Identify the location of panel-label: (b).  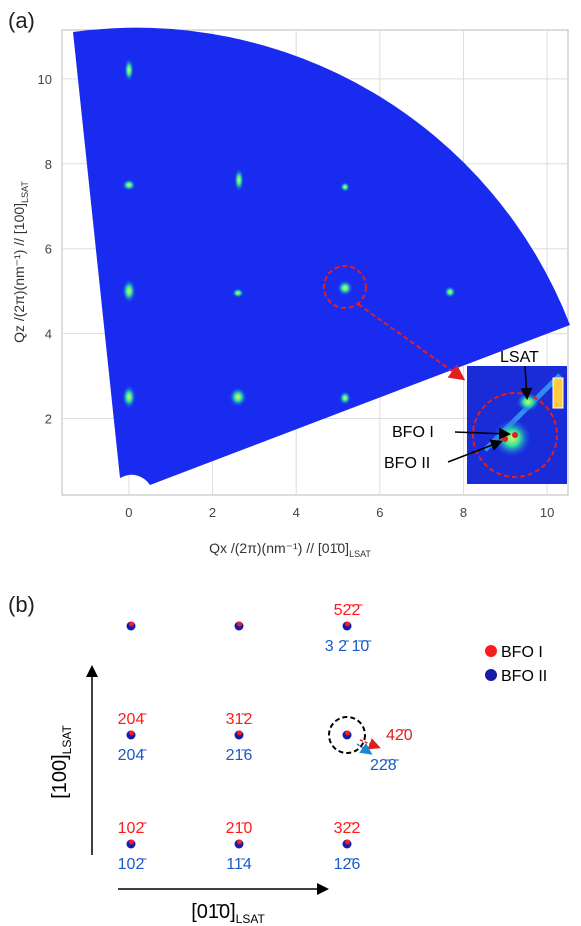
(21, 604).